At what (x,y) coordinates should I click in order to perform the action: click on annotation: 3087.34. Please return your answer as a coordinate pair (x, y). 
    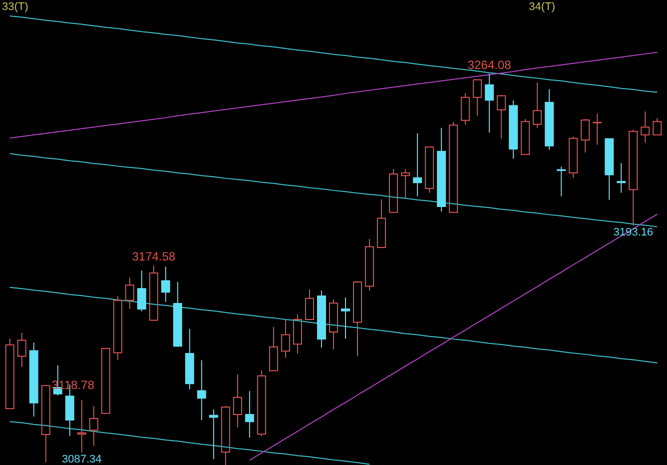
    Looking at the image, I should click on (82, 459).